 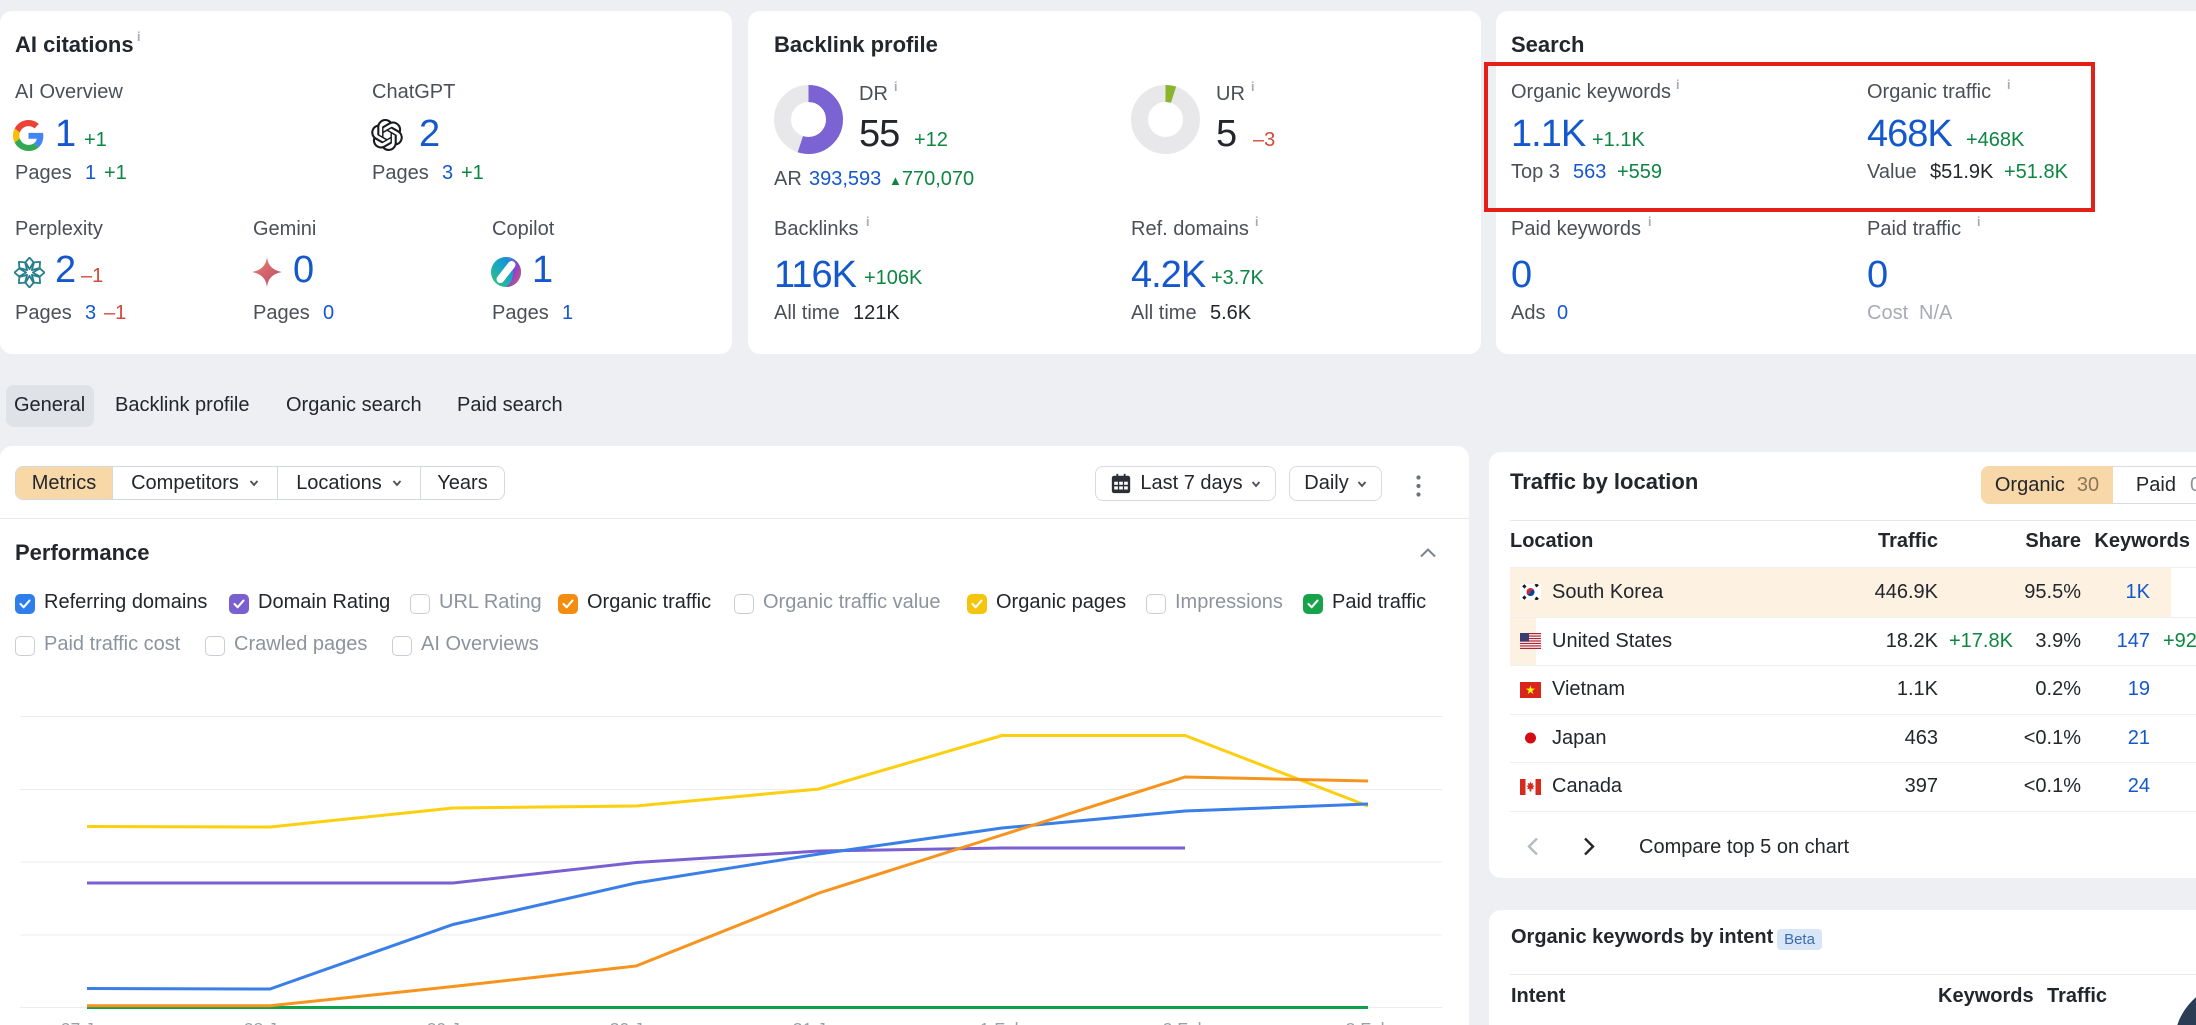 What do you see at coordinates (453, 1022) in the screenshot?
I see `svg-text: 29 Jan` at bounding box center [453, 1022].